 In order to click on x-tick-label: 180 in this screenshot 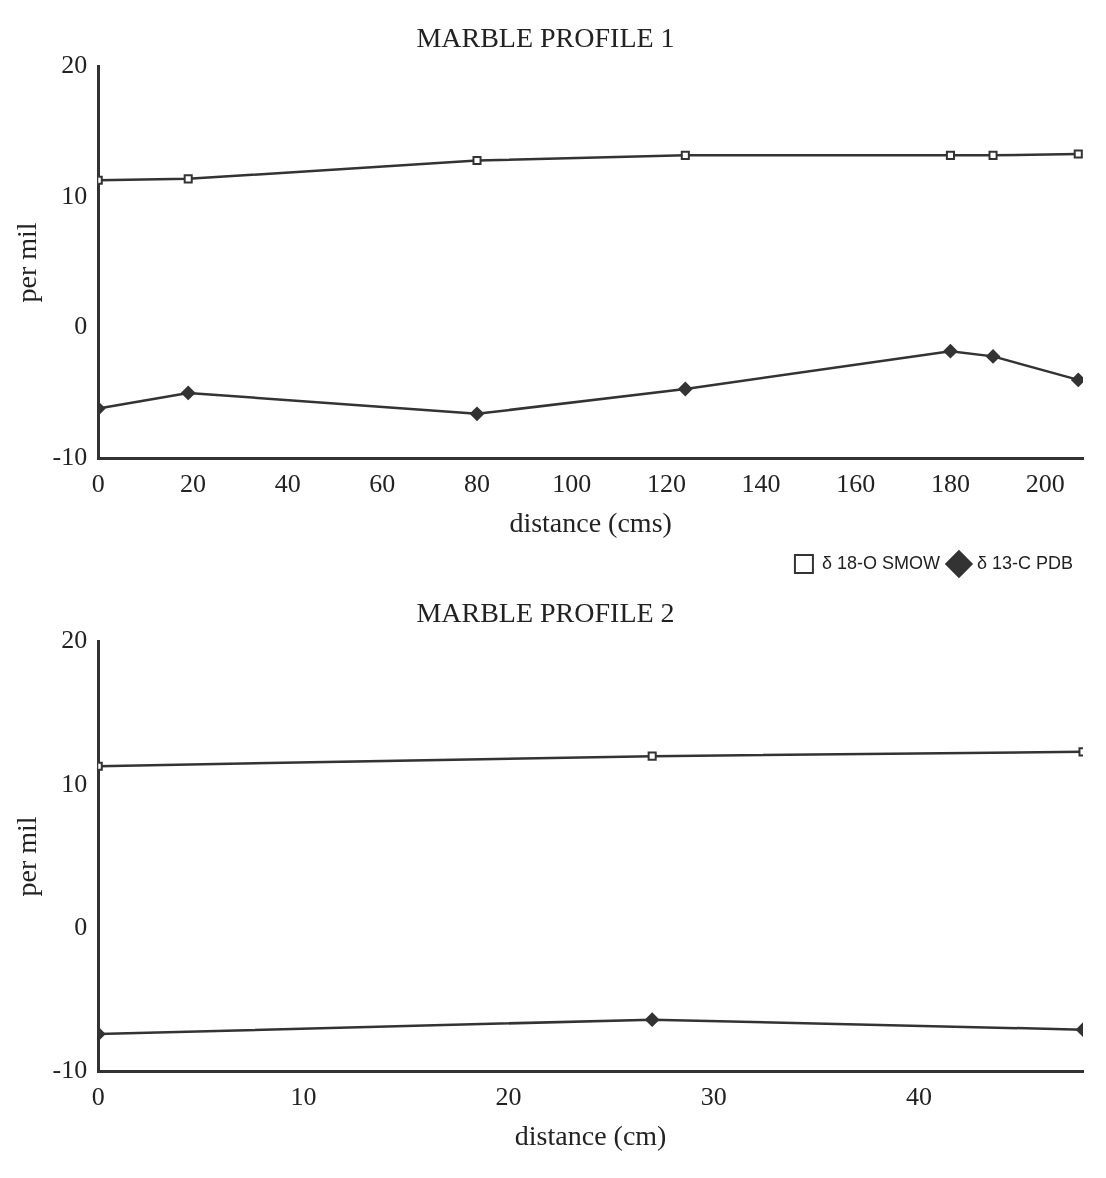, I will do `click(950, 483)`.